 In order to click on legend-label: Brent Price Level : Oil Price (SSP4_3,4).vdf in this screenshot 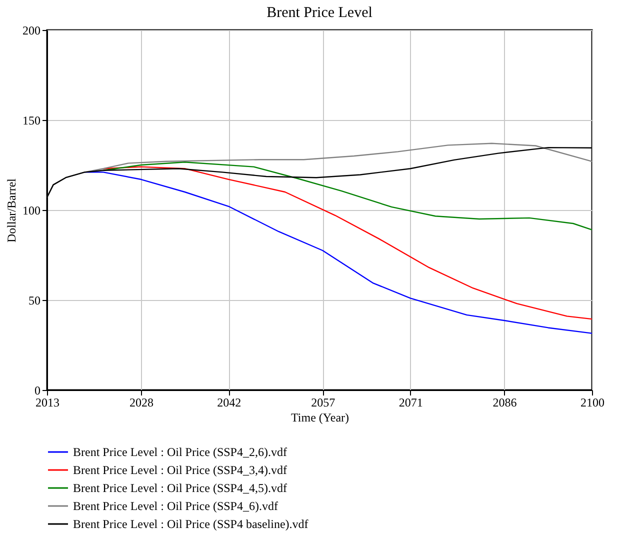, I will do `click(180, 470)`.